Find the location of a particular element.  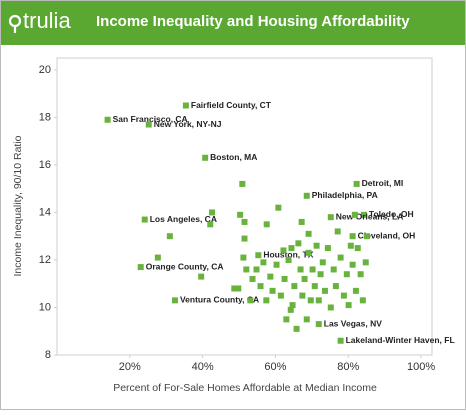

point-label: Orange County, CA is located at coordinates (185, 266).